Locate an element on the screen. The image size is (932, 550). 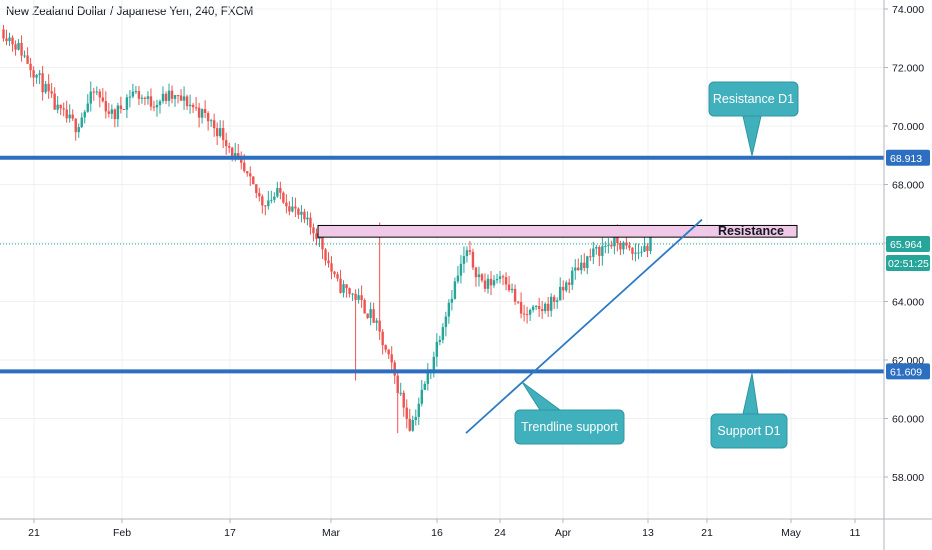
last-price-label: 65.964 is located at coordinates (908, 244).